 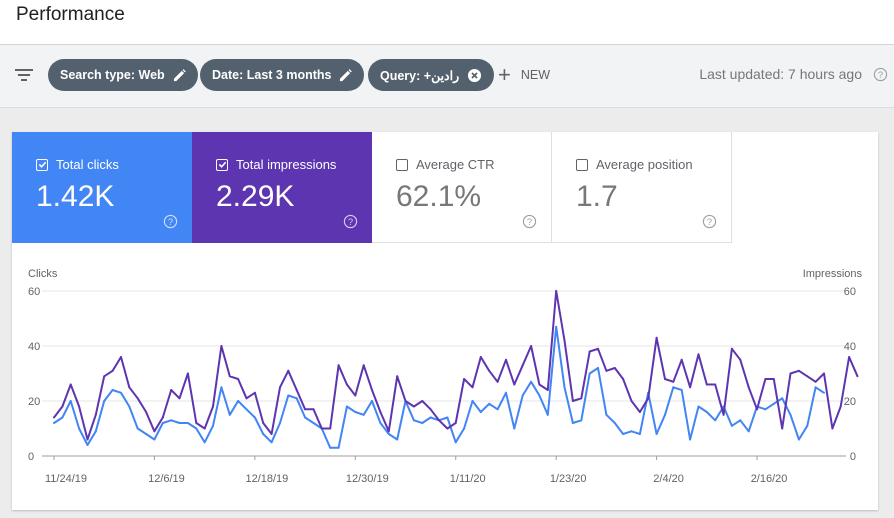 What do you see at coordinates (850, 347) in the screenshot?
I see `y-tick-label-right: 40` at bounding box center [850, 347].